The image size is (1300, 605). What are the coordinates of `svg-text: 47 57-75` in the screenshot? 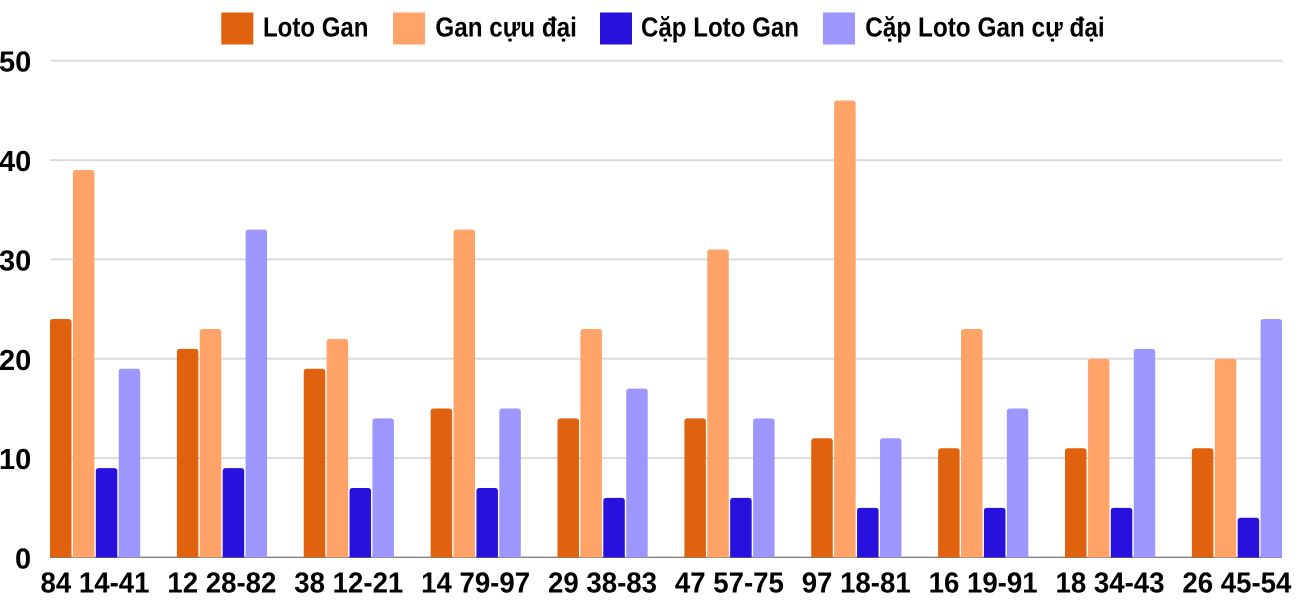 It's located at (729, 584).